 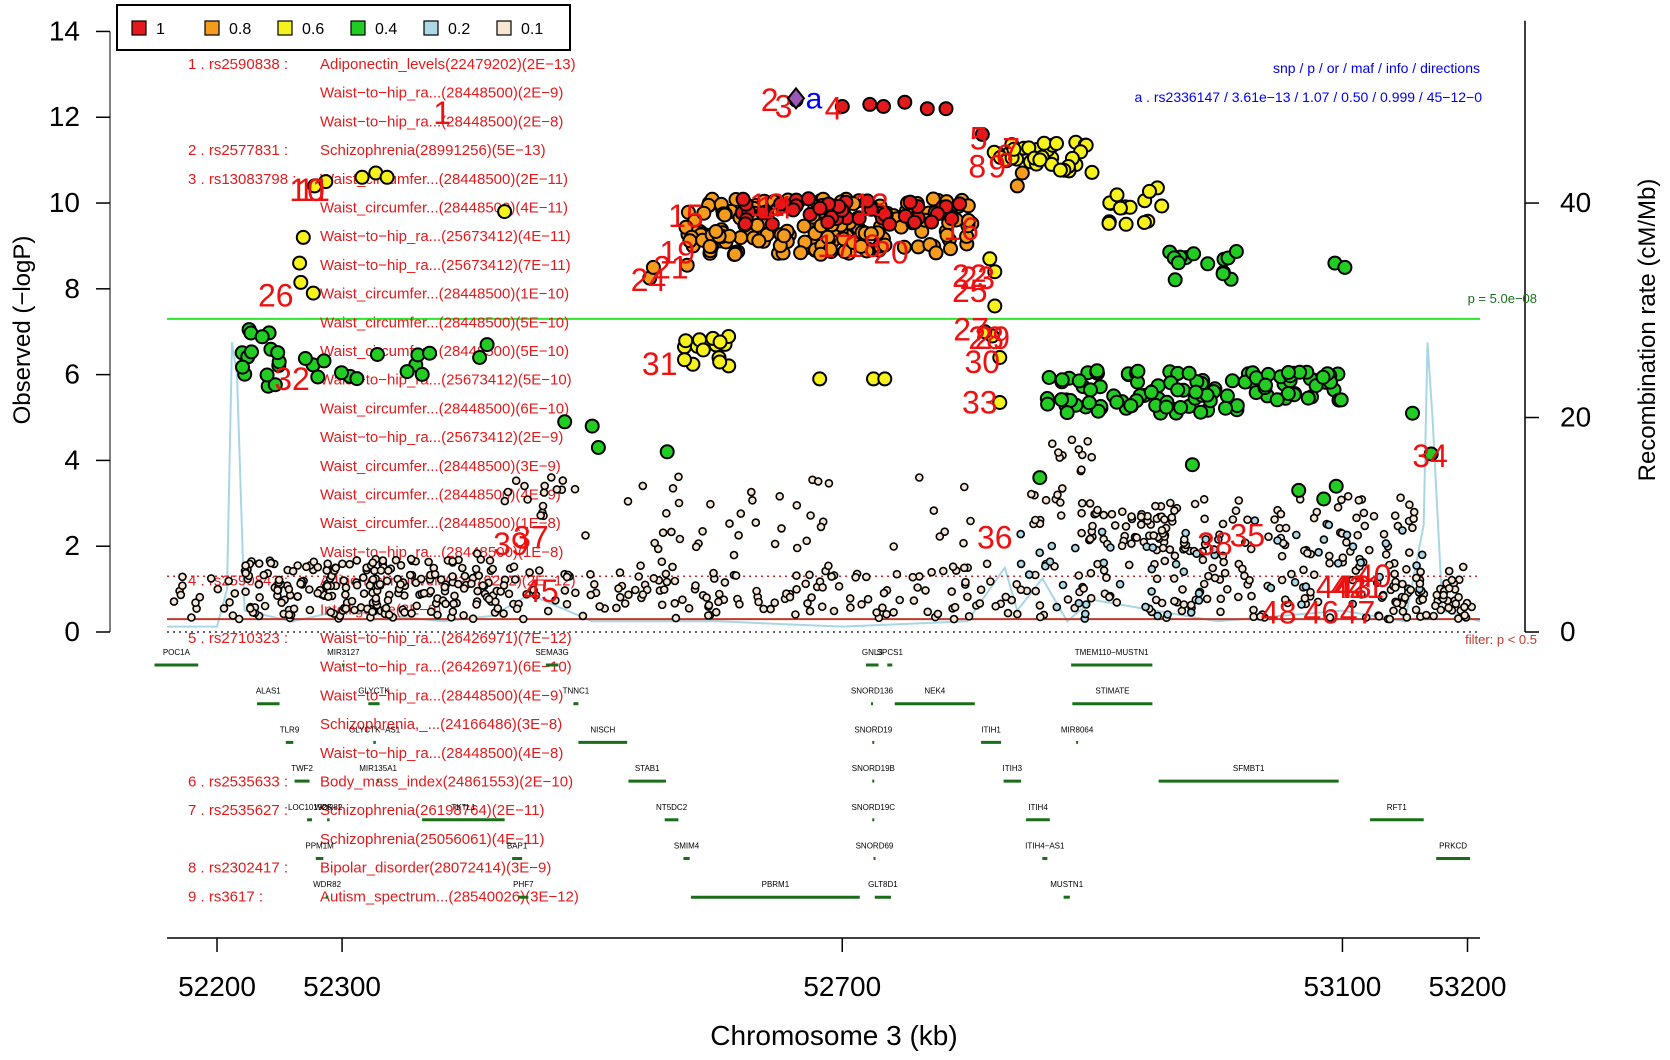 I want to click on legend-swatch, so click(x=285, y=28).